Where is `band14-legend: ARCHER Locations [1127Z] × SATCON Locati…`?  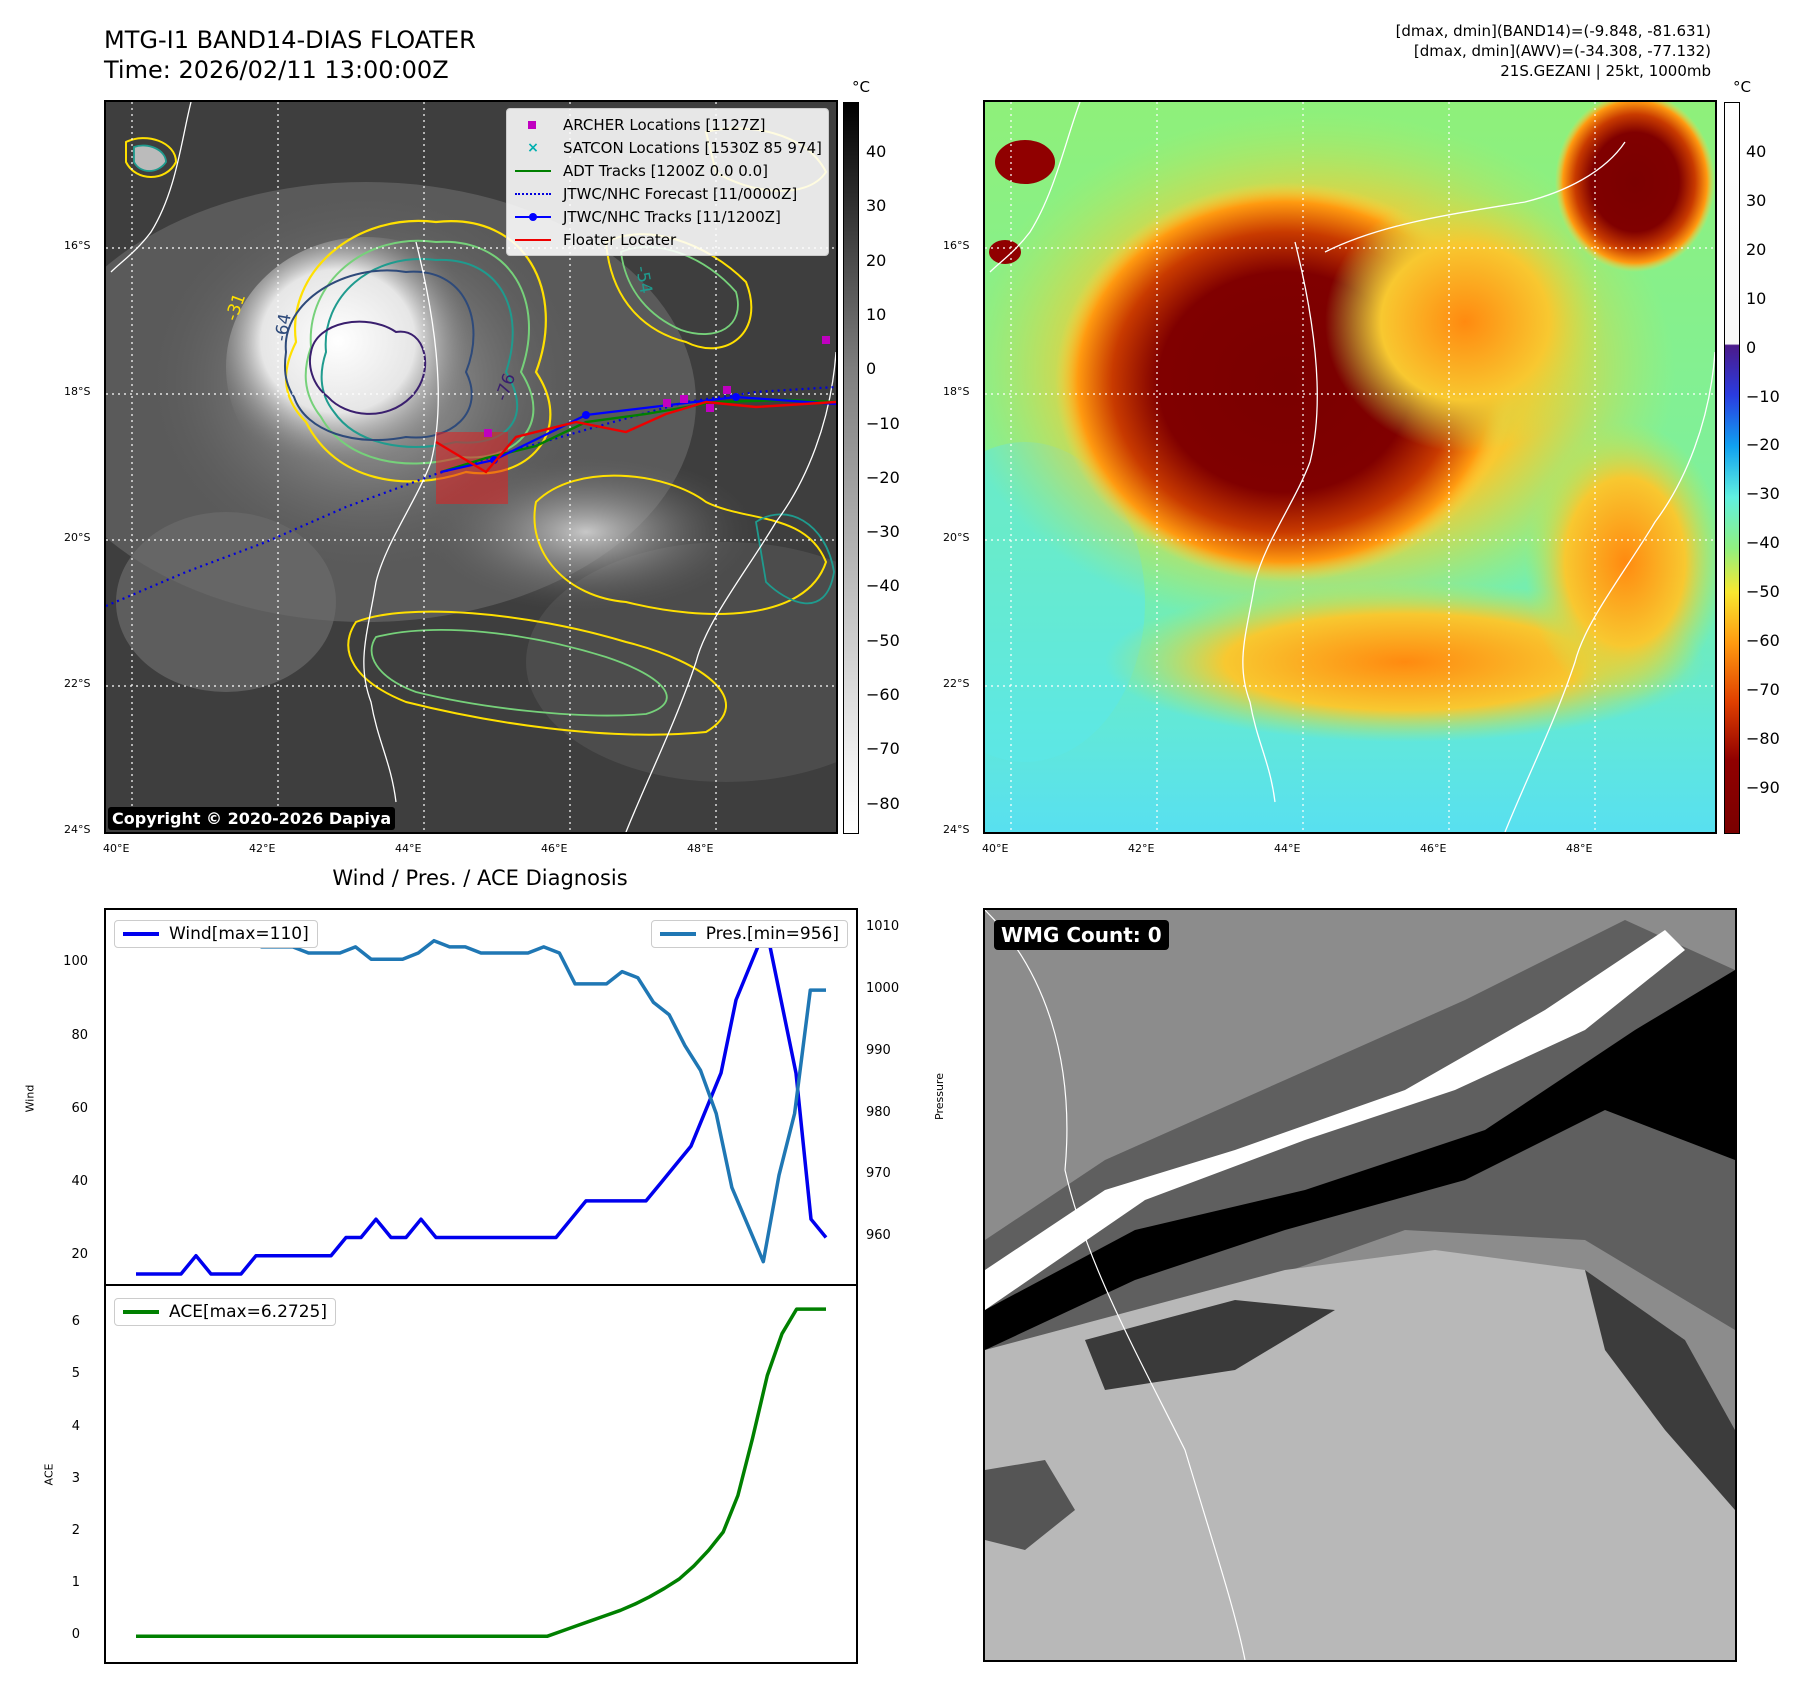 band14-legend: ARCHER Locations [1127Z] × SATCON Locati… is located at coordinates (667, 182).